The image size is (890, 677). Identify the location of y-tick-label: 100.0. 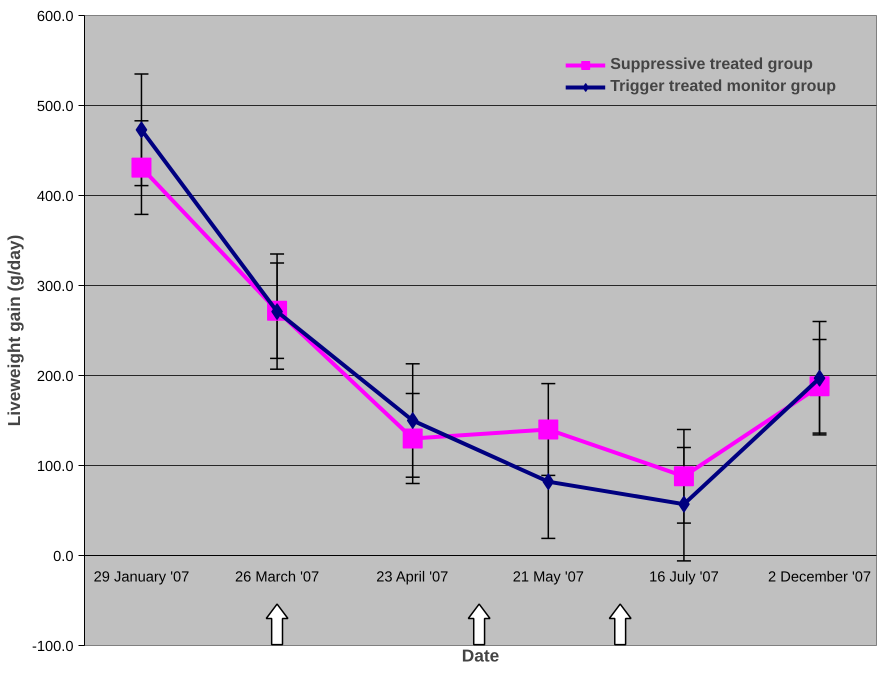
(55, 467).